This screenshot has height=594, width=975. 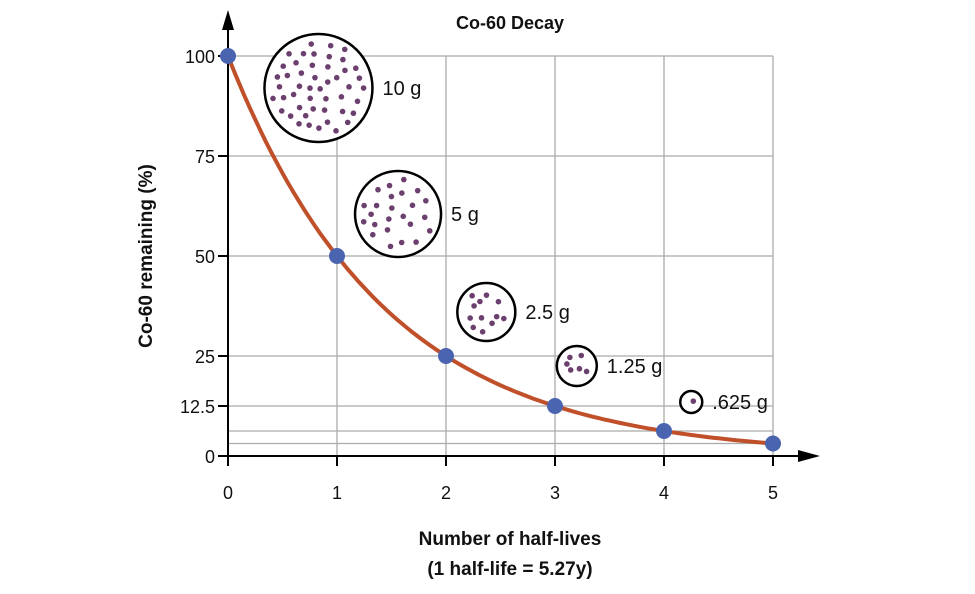 I want to click on mass-label: 5 g, so click(x=465, y=215).